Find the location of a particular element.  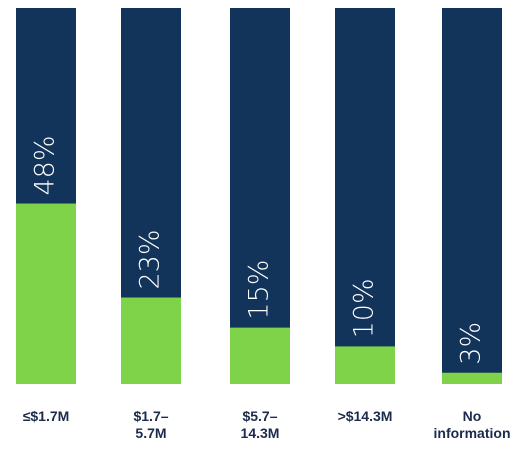

value-label: 10% is located at coordinates (364, 308).